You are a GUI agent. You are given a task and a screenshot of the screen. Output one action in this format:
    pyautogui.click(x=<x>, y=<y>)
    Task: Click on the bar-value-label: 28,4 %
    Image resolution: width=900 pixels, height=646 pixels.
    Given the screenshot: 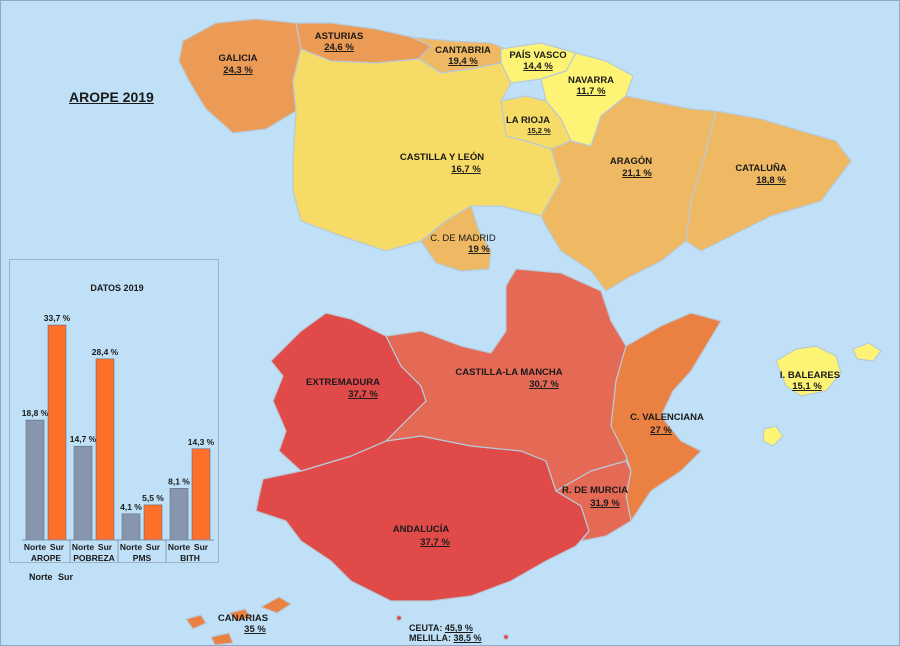 What is the action you would take?
    pyautogui.click(x=105, y=352)
    